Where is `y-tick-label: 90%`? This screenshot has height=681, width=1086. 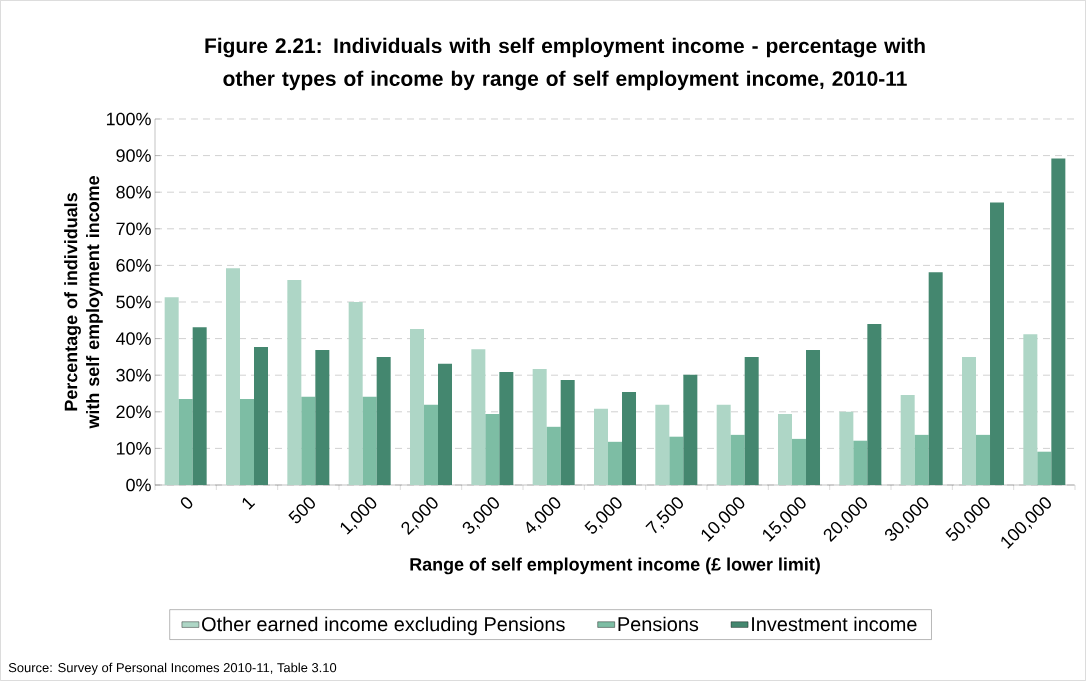
y-tick-label: 90% is located at coordinates (133, 155).